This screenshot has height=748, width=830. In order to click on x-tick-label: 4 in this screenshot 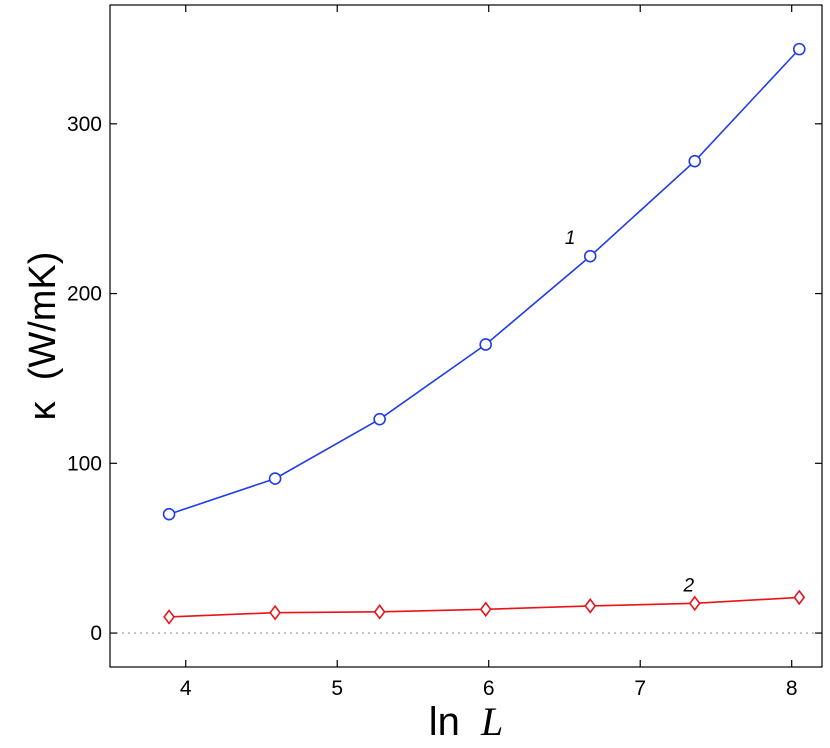, I will do `click(186, 688)`.